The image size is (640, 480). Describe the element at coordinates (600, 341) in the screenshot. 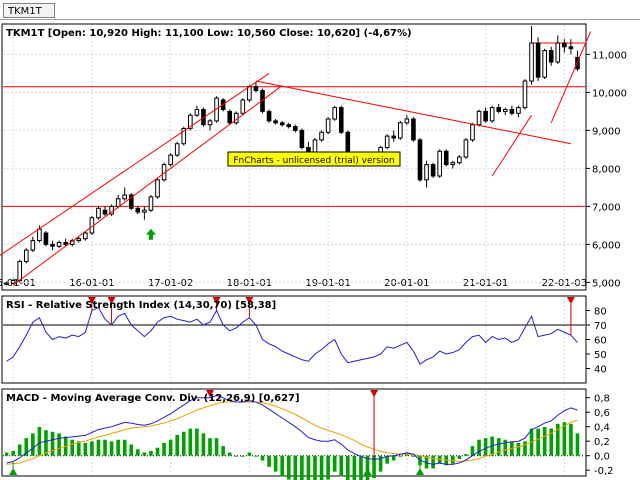

I see `rsi-y-tick-label: 60` at that location.